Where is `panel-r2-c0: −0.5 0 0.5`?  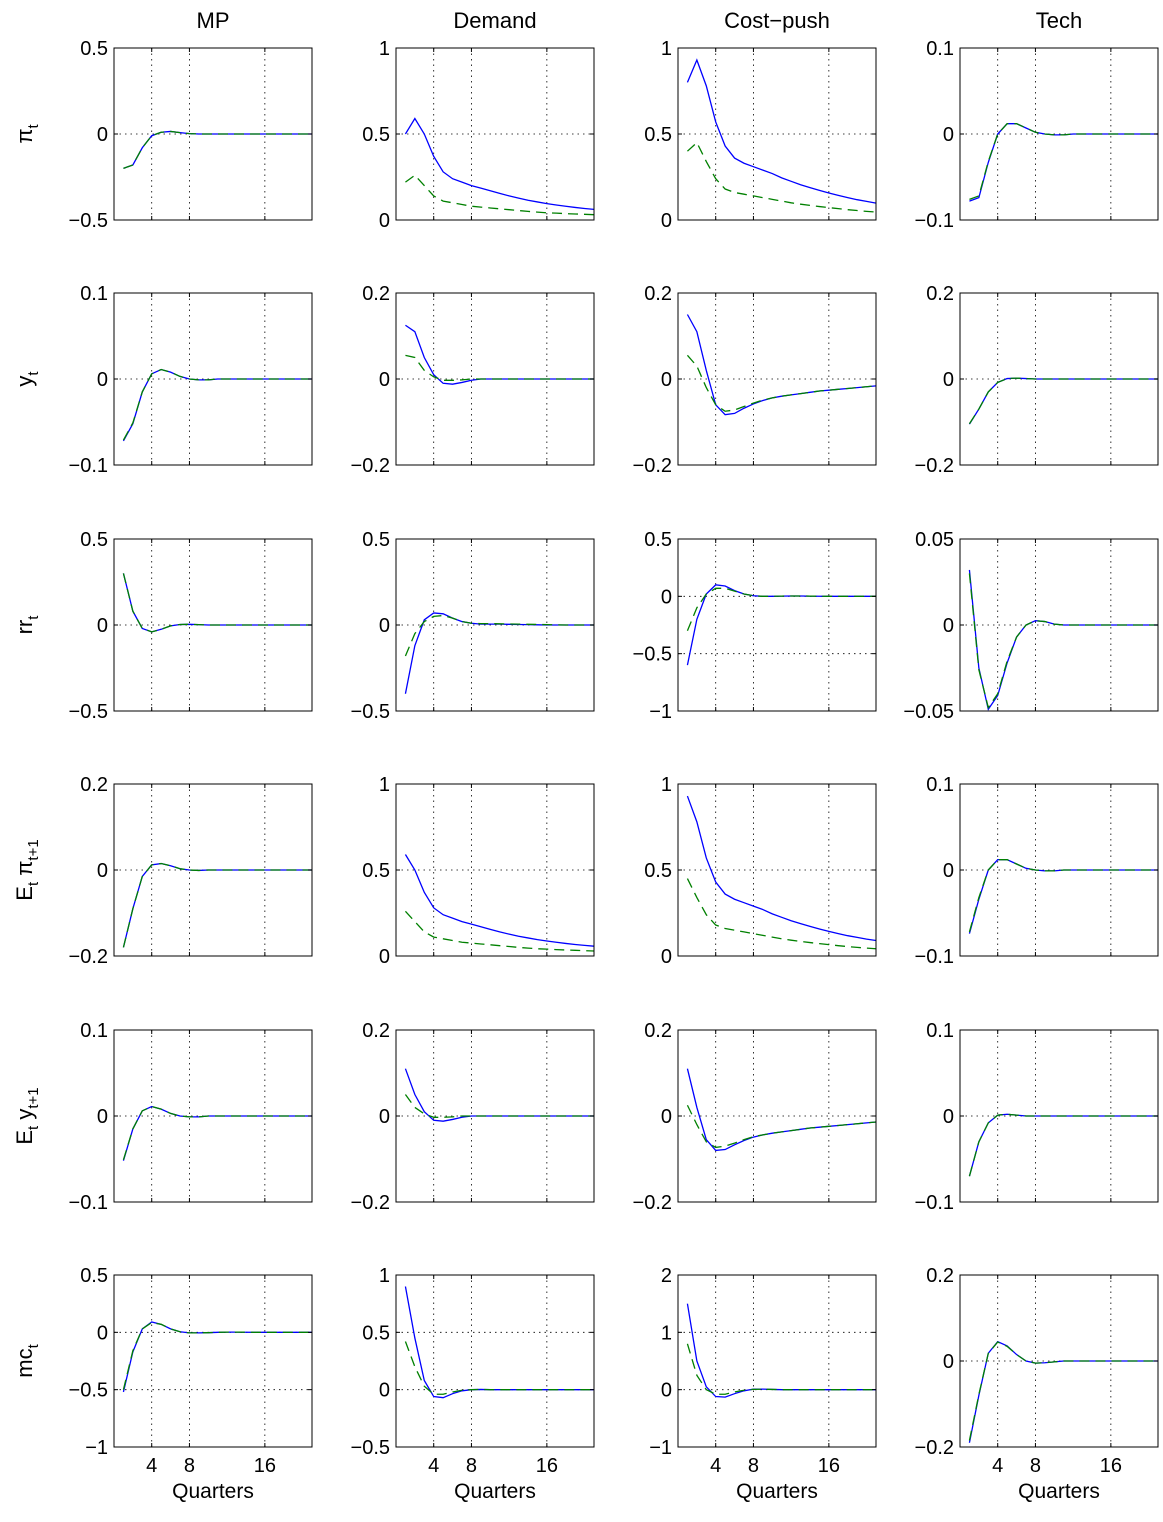
panel-r2-c0: −0.5 0 0.5 is located at coordinates (191, 626).